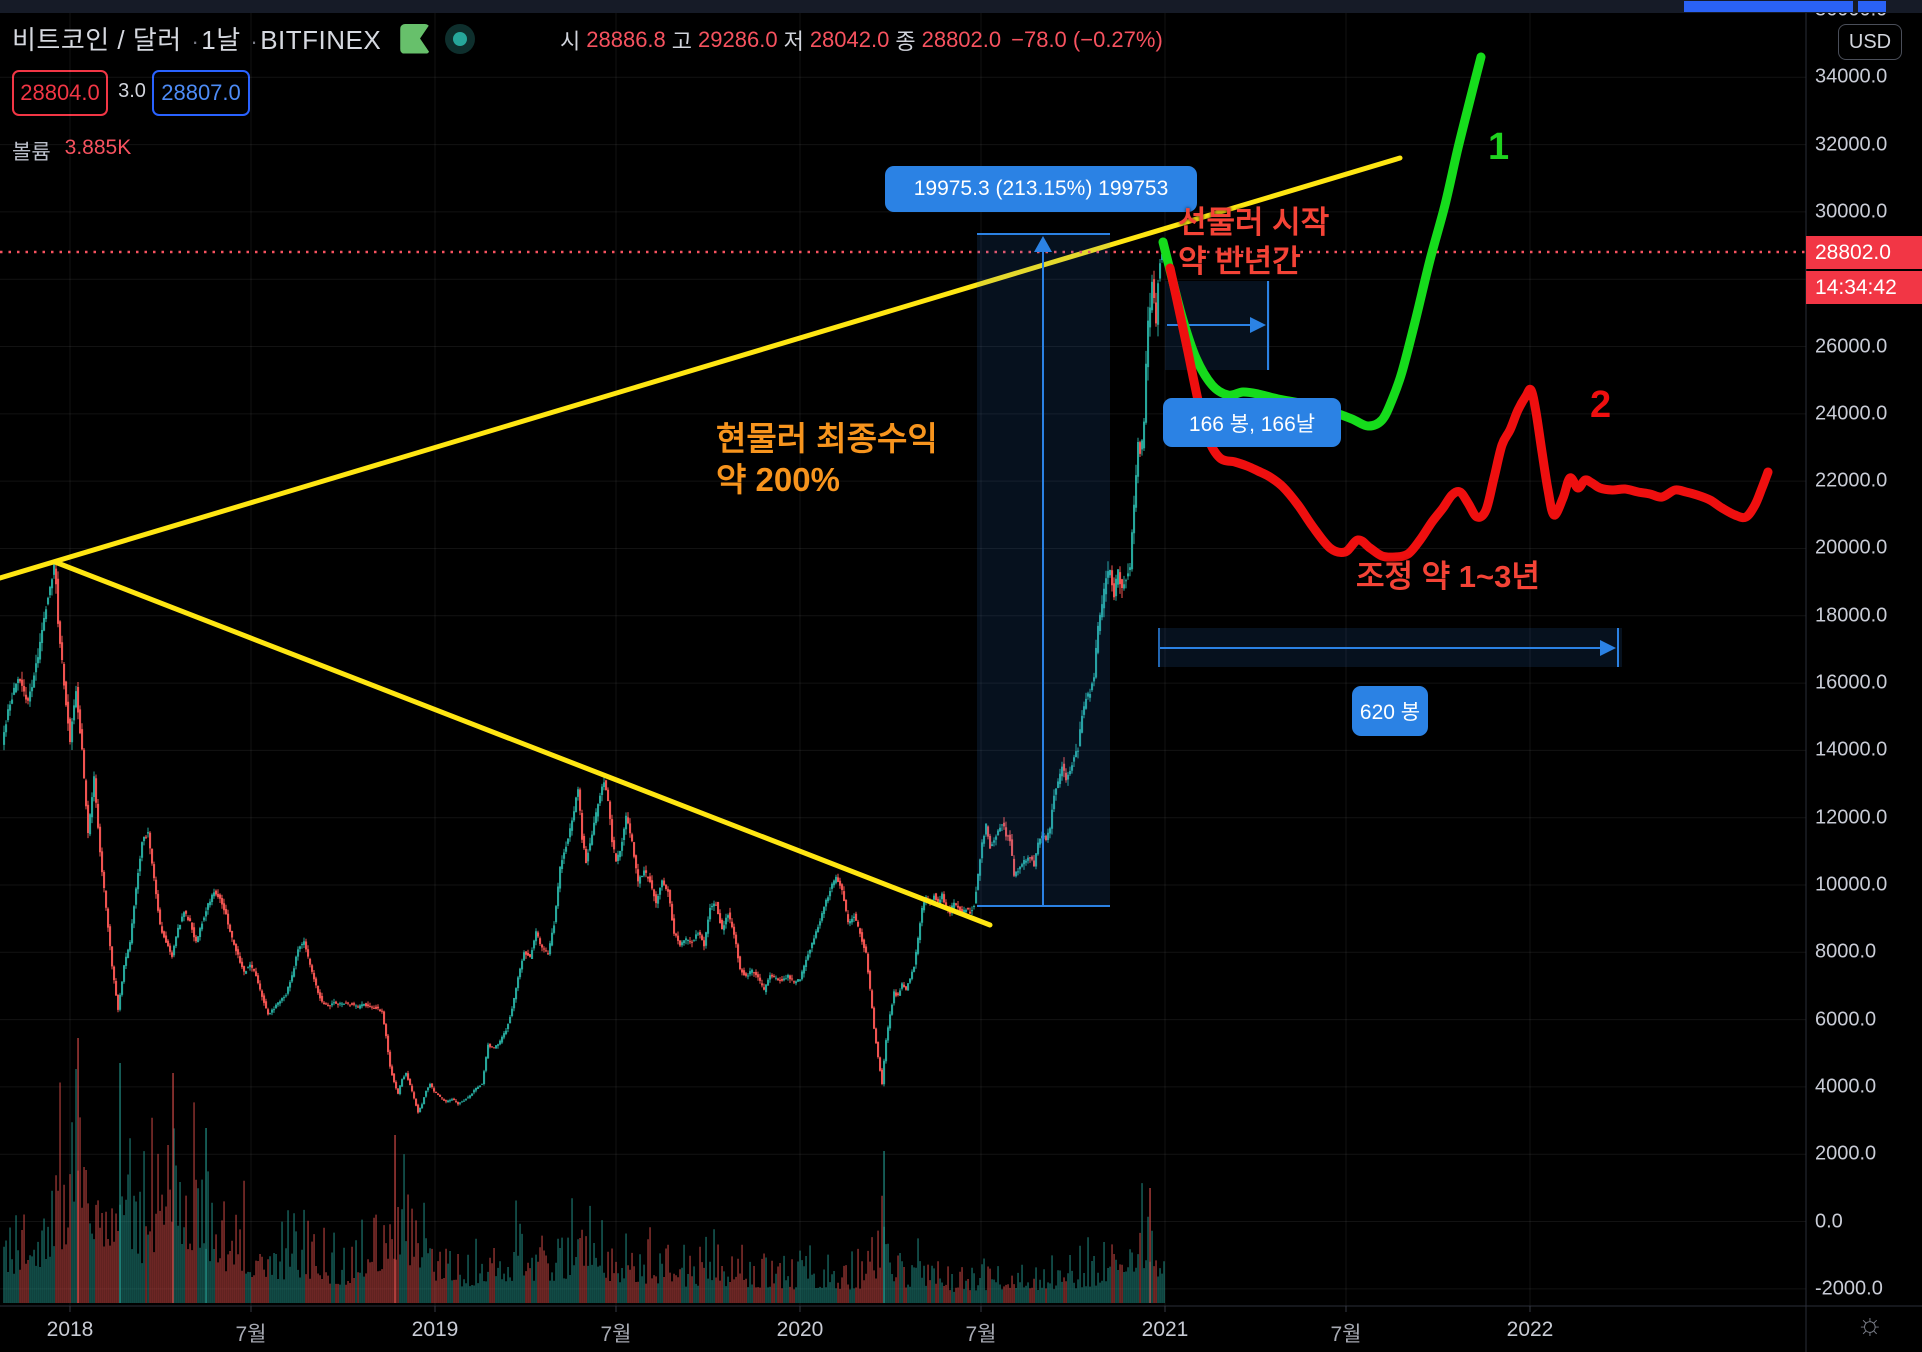 This screenshot has height=1352, width=1922. I want to click on price-change: −78.0 (−0.27%), so click(1087, 39).